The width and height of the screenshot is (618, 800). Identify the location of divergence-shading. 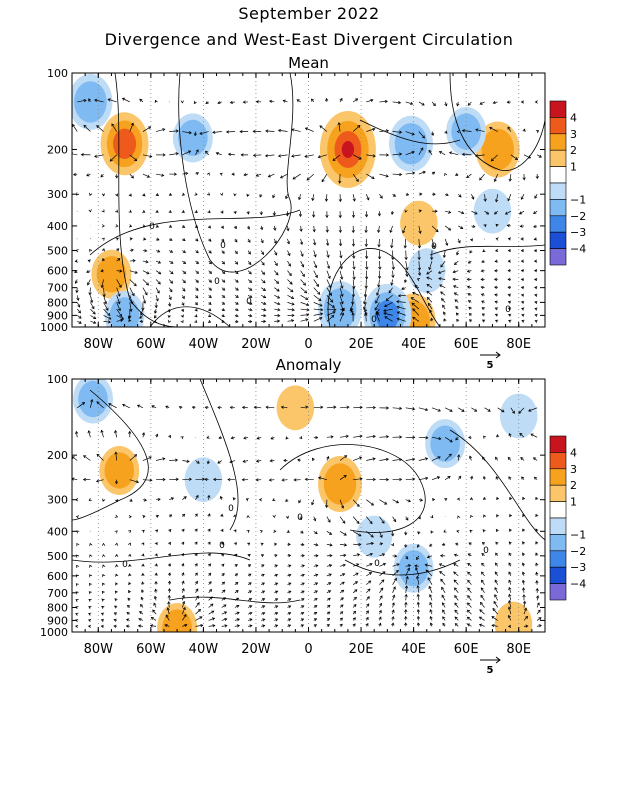
(111, 274).